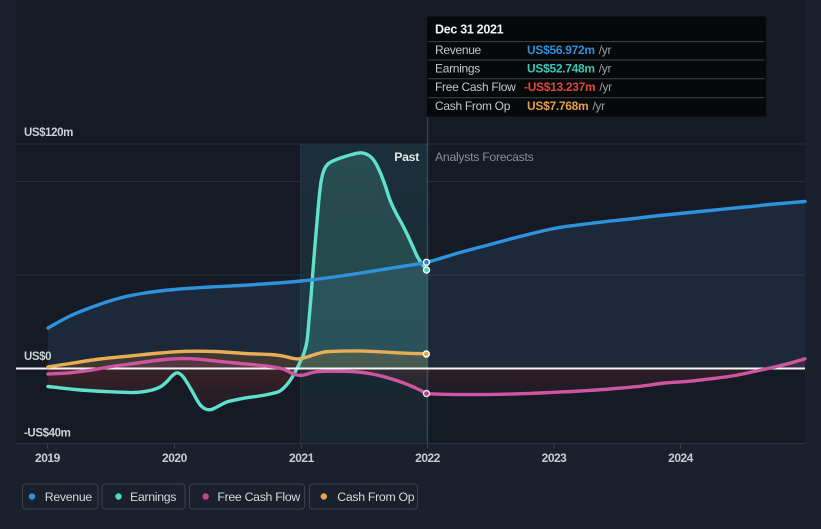  Describe the element at coordinates (47, 434) in the screenshot. I see `svg-text: -US$40m` at that location.